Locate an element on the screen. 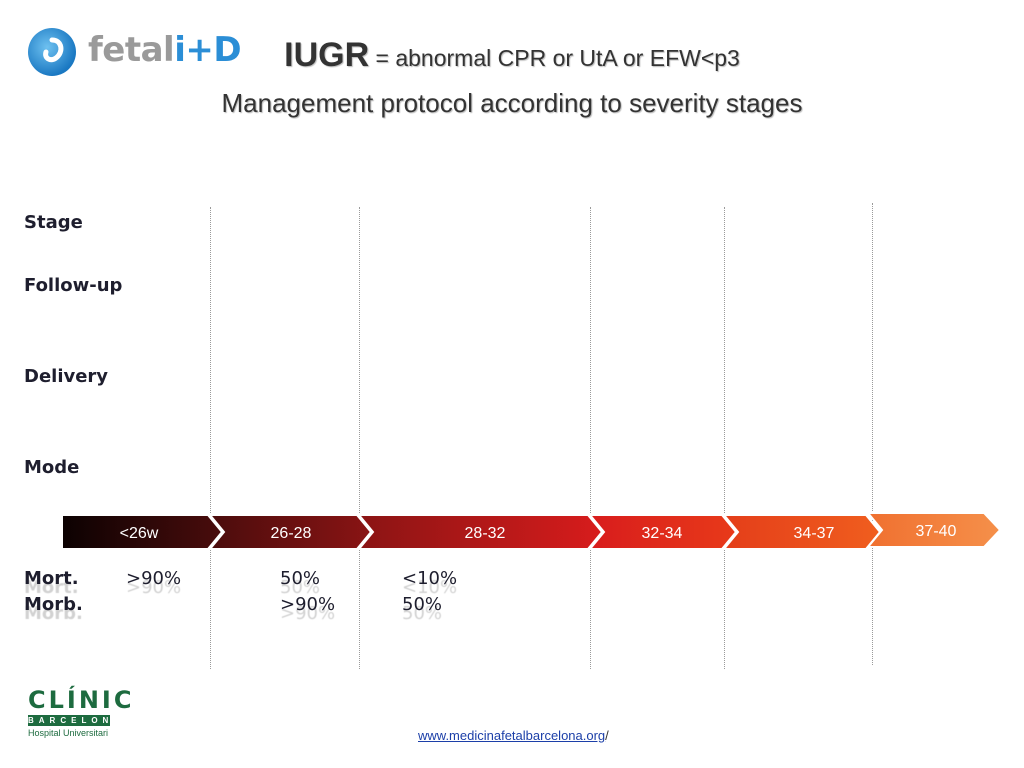  mortality-value-26-28: 50% is located at coordinates (300, 578).